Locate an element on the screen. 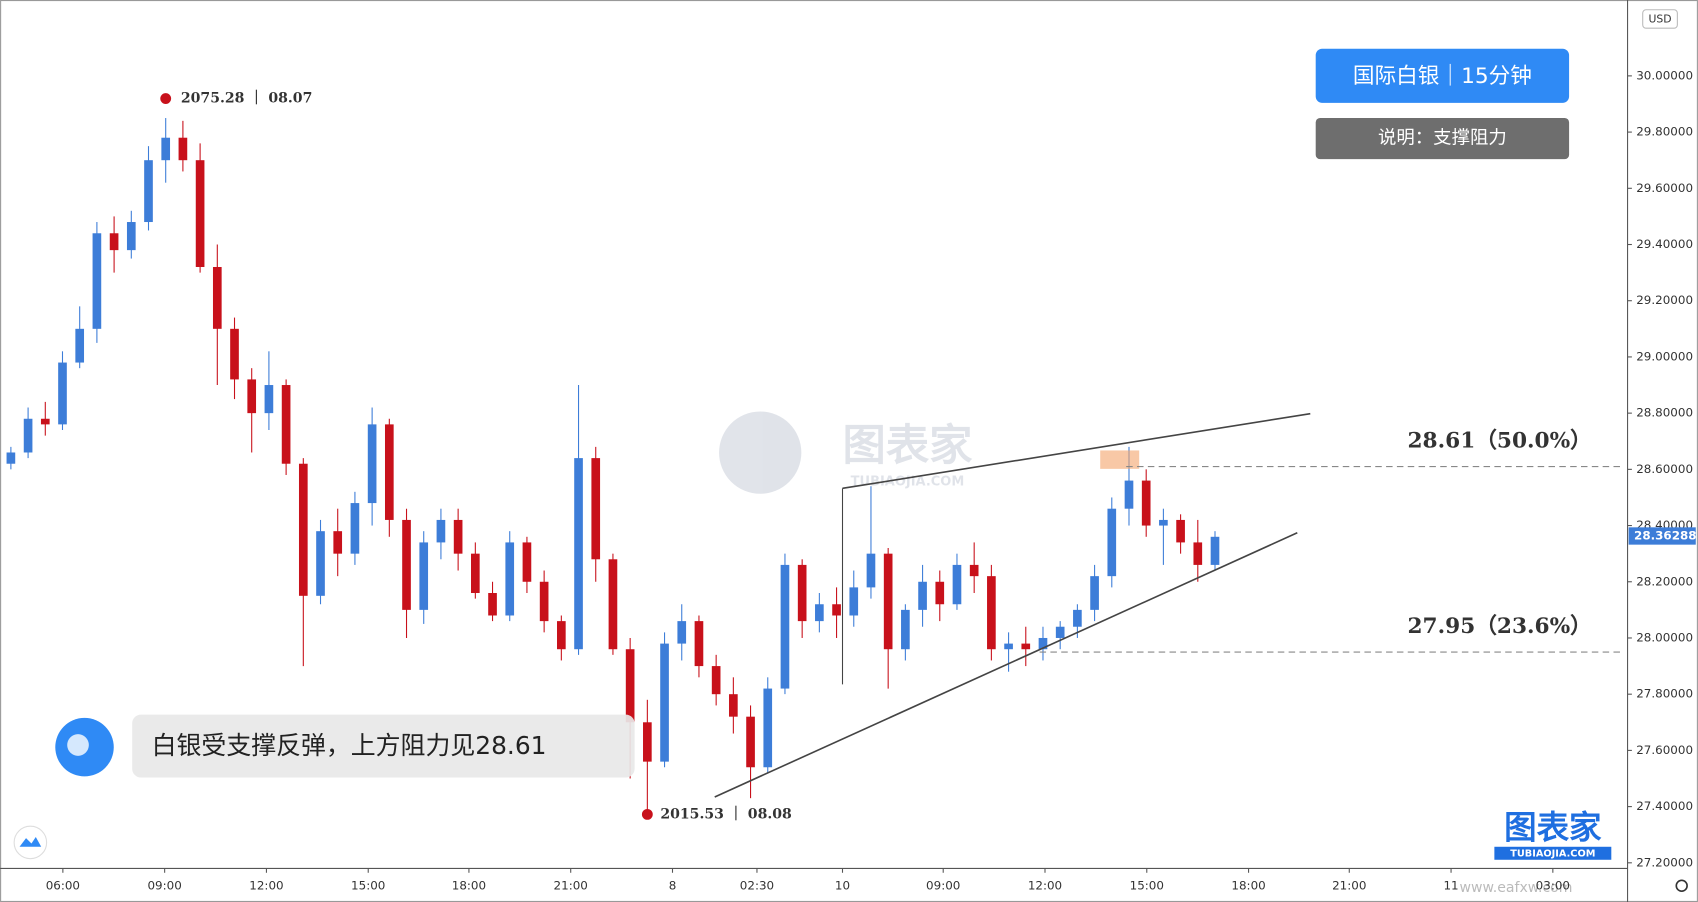 Image resolution: width=1698 pixels, height=902 pixels. app-icon-glyph is located at coordinates (30, 842).